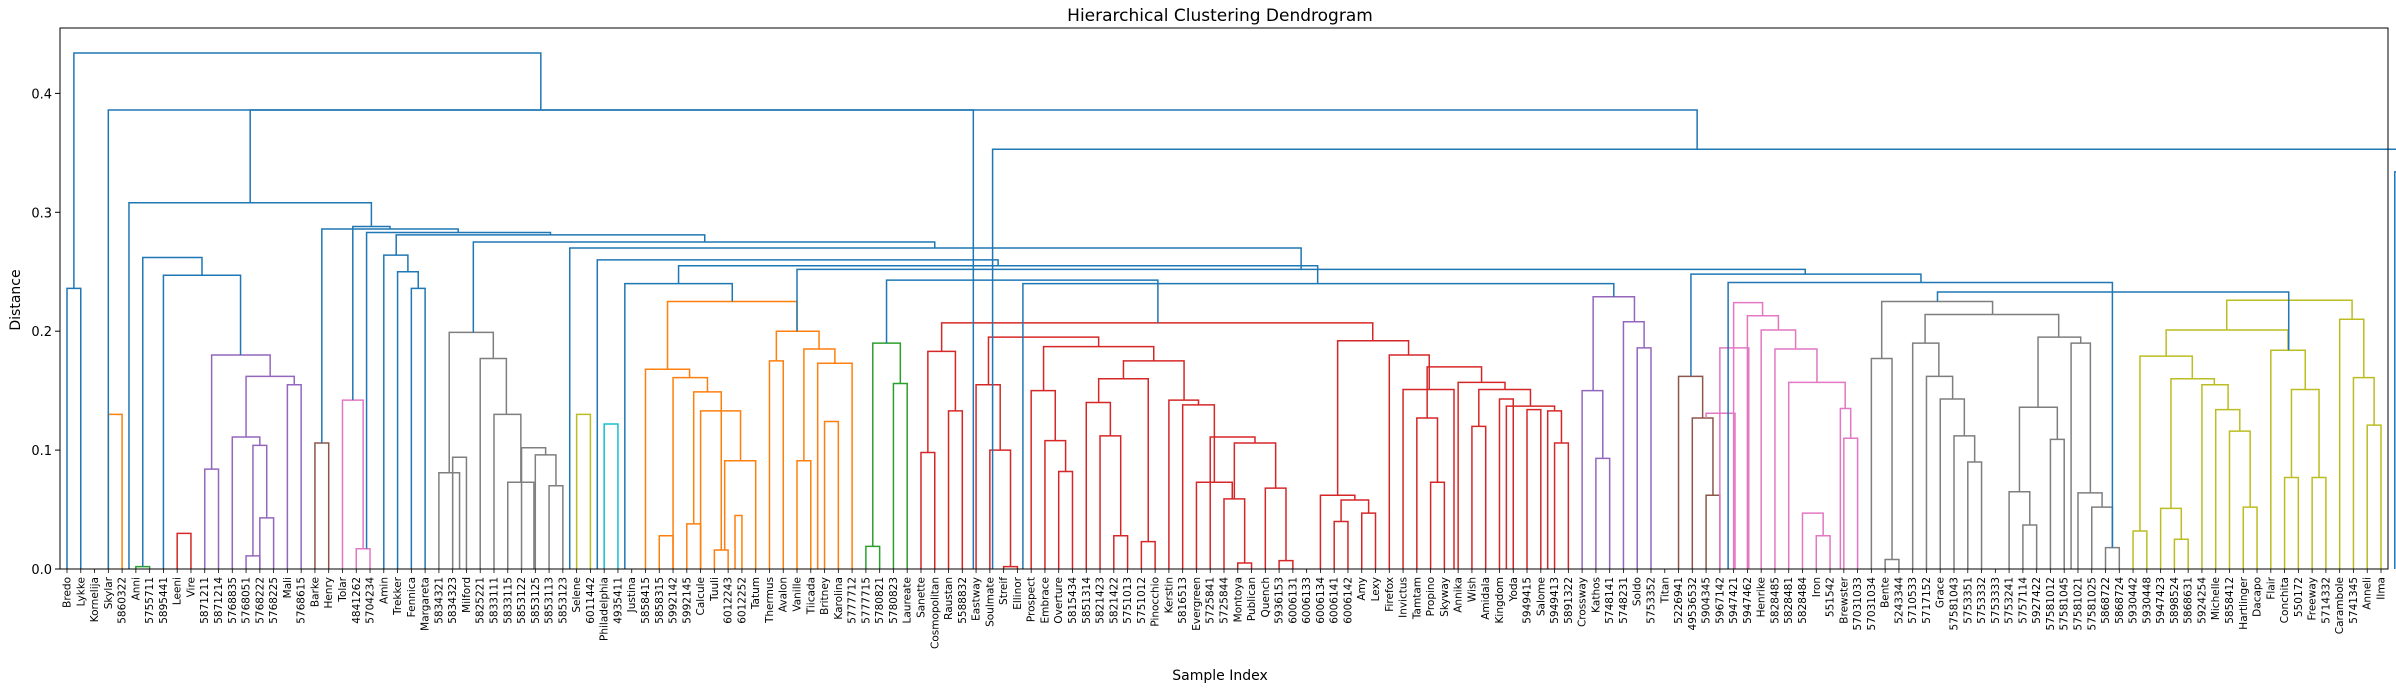  Describe the element at coordinates (2244, 602) in the screenshot. I see `leaf-label: Hartlinger` at that location.